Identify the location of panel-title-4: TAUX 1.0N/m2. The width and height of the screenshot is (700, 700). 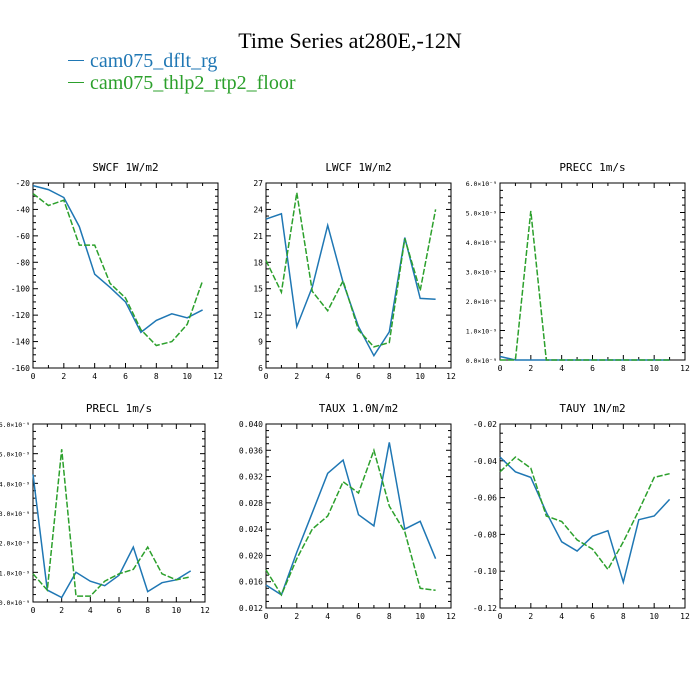
(358, 408).